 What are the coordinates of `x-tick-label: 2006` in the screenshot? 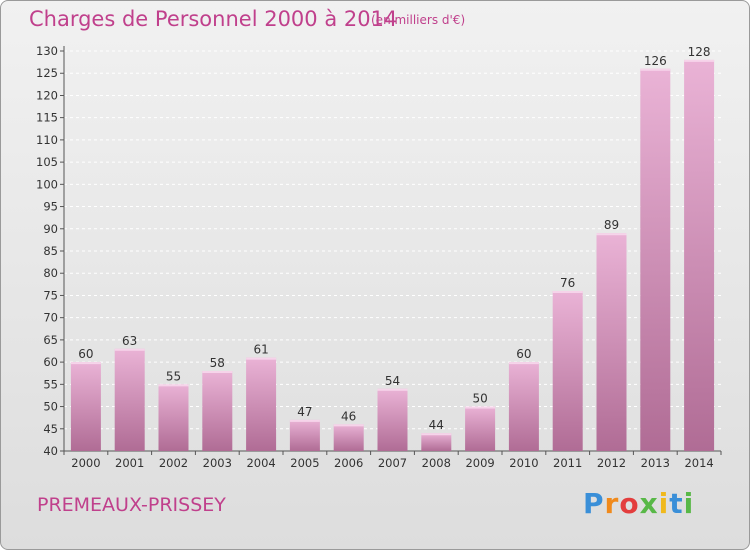 It's located at (348, 463).